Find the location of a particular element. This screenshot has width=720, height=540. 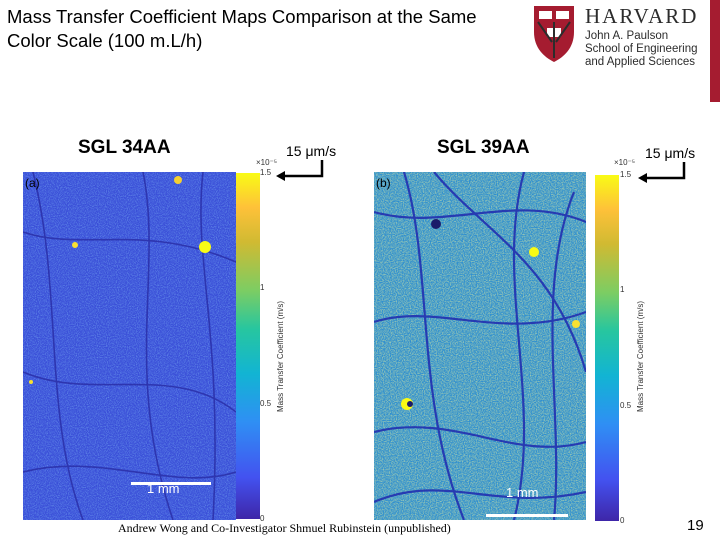

colorbar-tick-b-2: 1 is located at coordinates (622, 289).